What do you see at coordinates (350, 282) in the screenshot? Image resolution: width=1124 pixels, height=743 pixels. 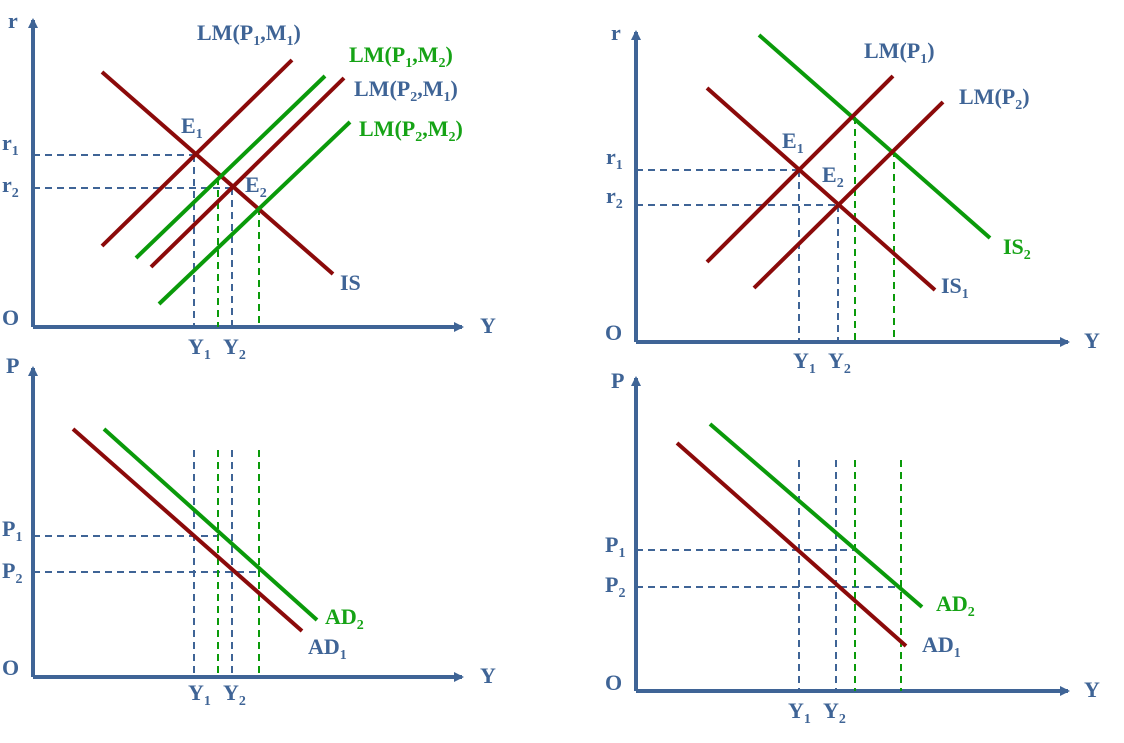 I see `is-label: IS` at bounding box center [350, 282].